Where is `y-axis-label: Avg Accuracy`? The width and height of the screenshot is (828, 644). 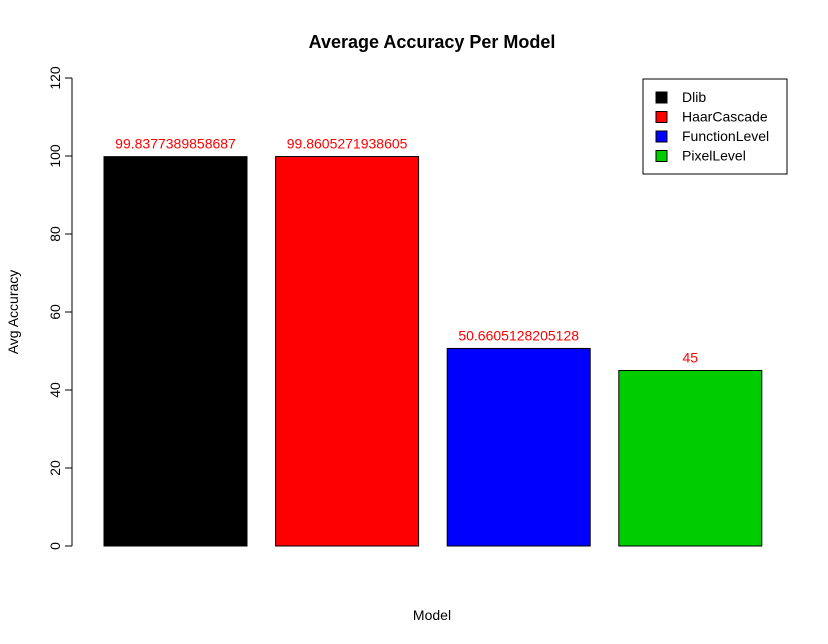
y-axis-label: Avg Accuracy is located at coordinates (13, 312).